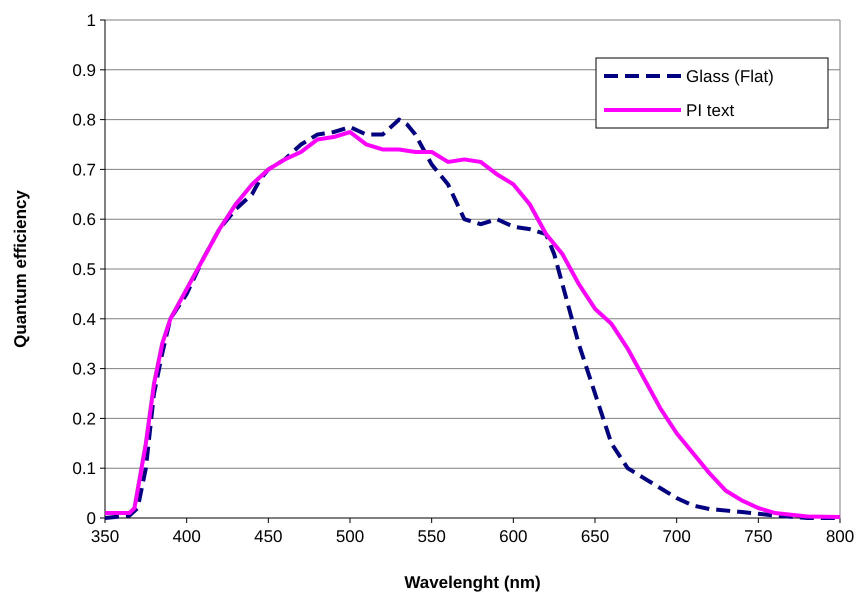 The height and width of the screenshot is (613, 866). Describe the element at coordinates (268, 536) in the screenshot. I see `x-tick-label: 450` at that location.